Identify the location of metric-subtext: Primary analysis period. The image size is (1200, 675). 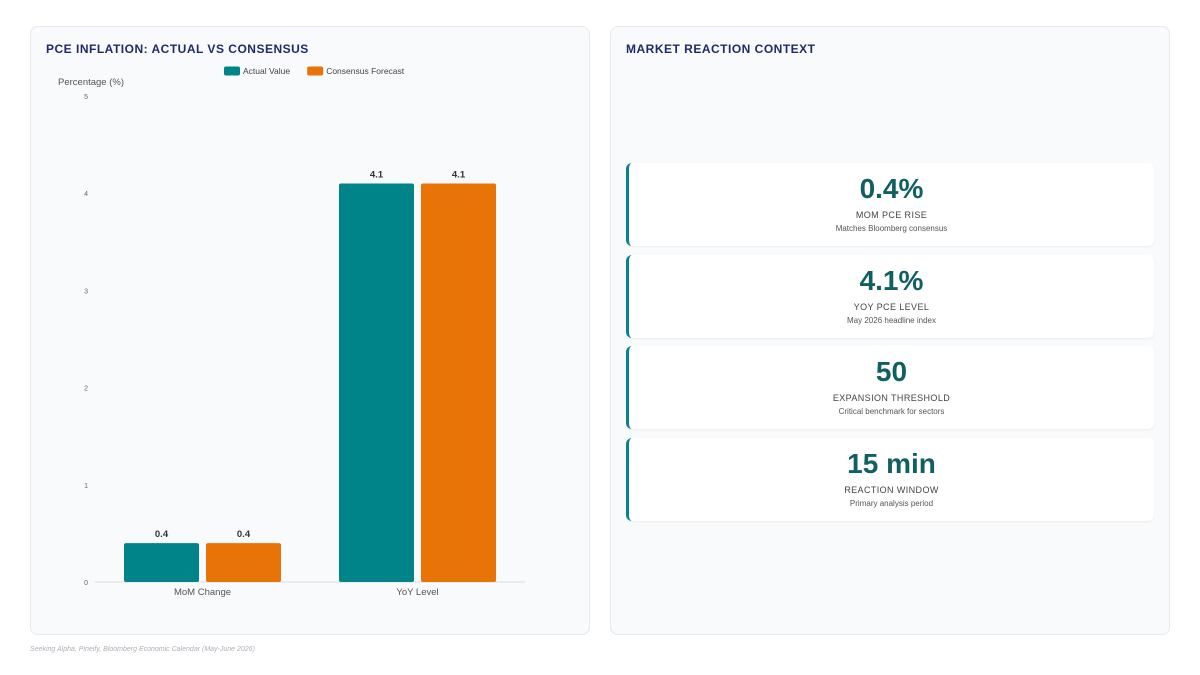
(891, 503).